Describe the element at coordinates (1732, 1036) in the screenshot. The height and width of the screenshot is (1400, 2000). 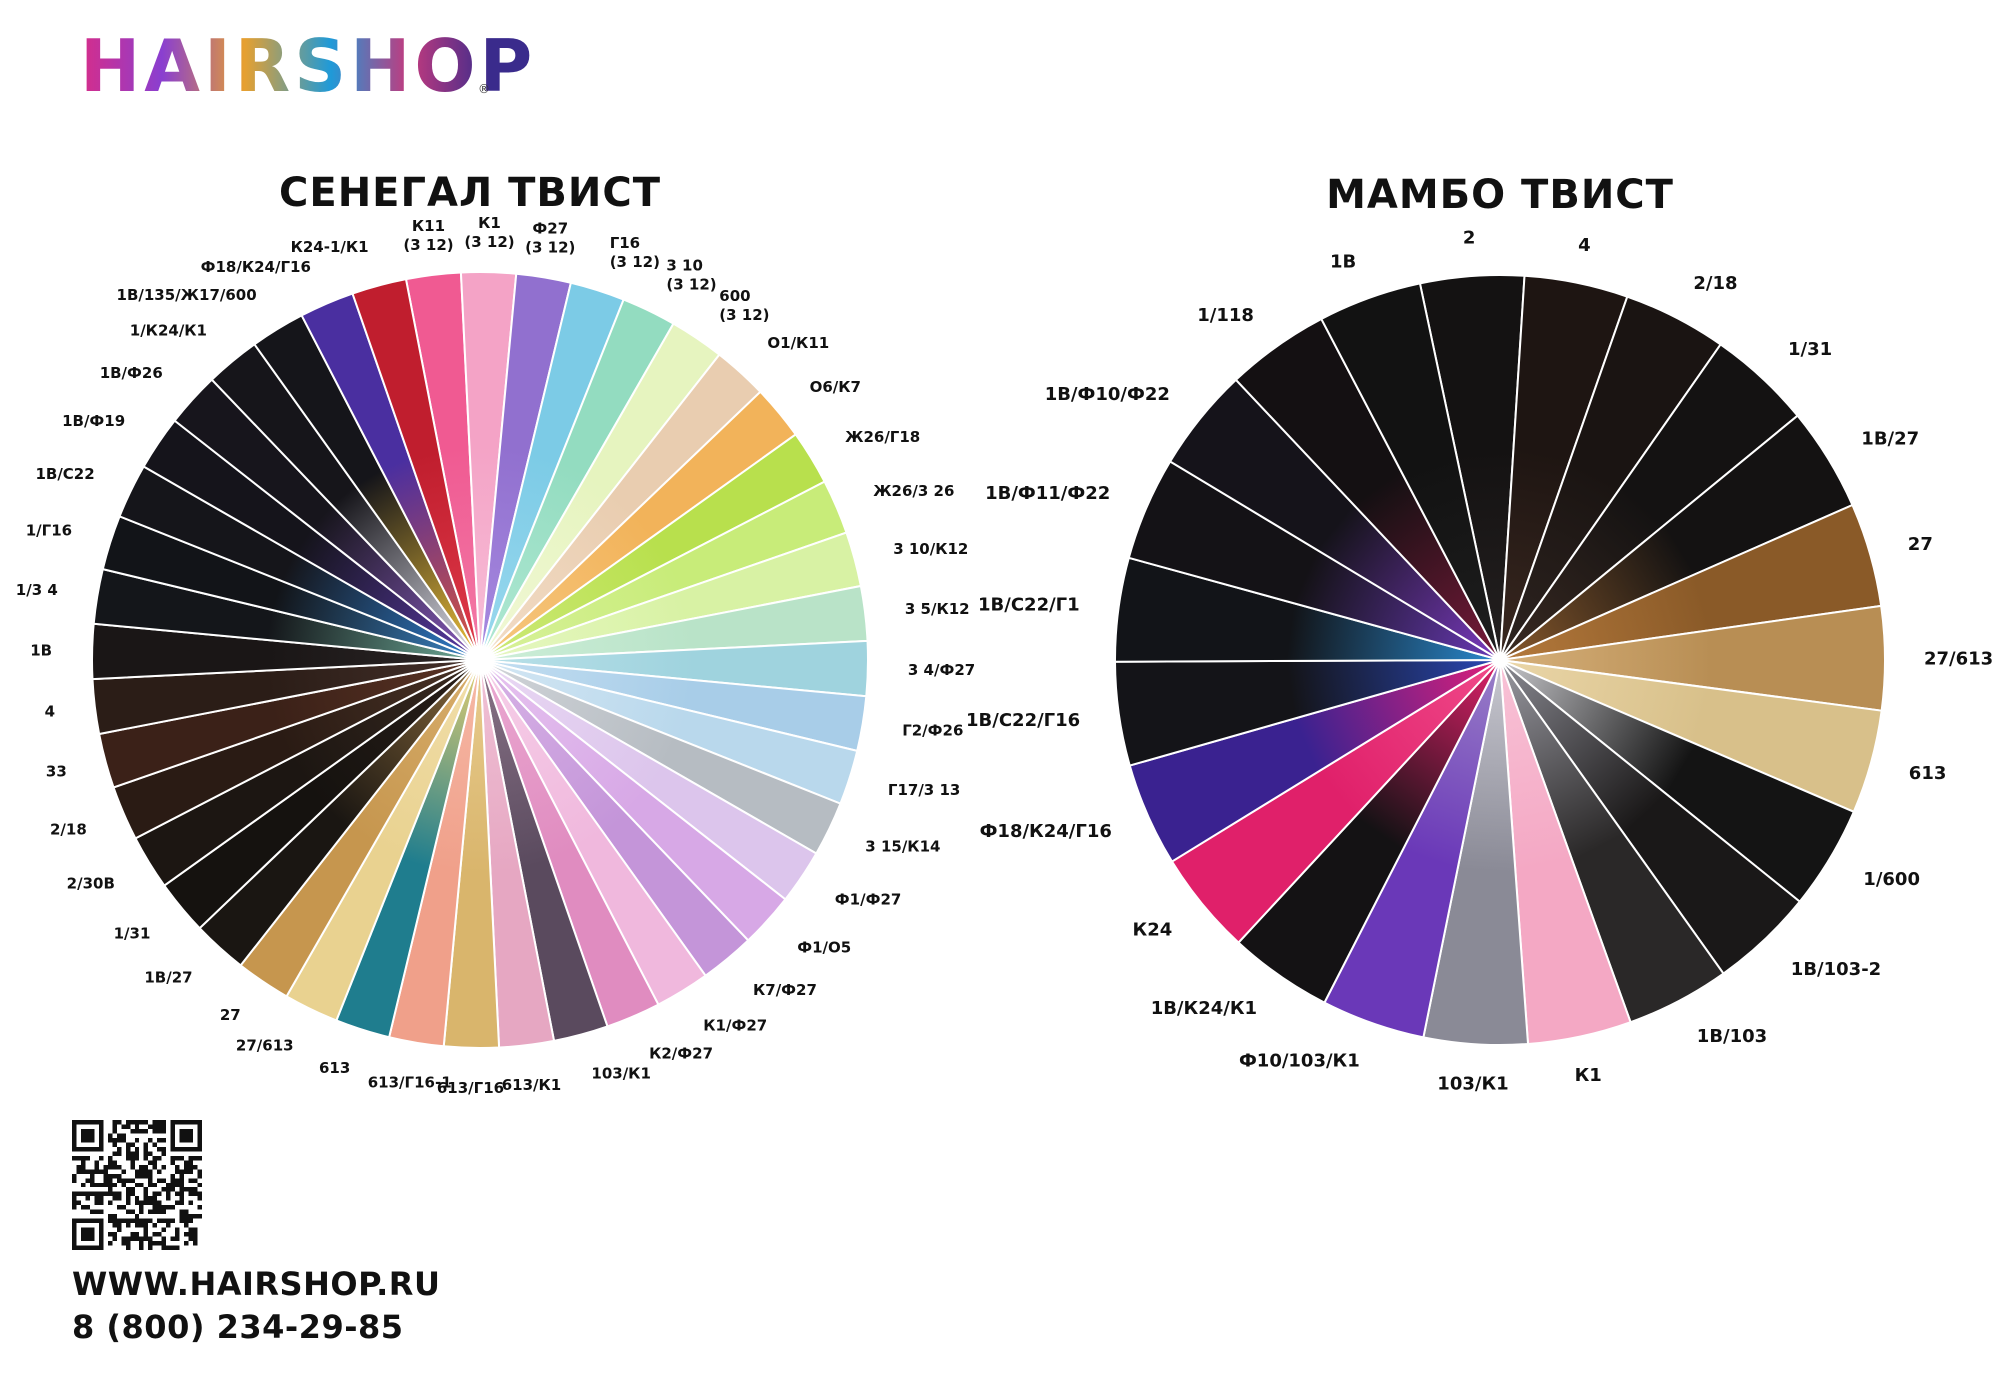
I see `swatch-label: 1В/103` at that location.